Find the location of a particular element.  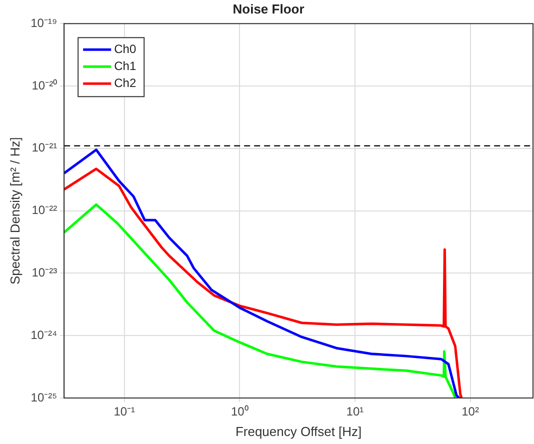

legend-label: Ch2 is located at coordinates (125, 83).